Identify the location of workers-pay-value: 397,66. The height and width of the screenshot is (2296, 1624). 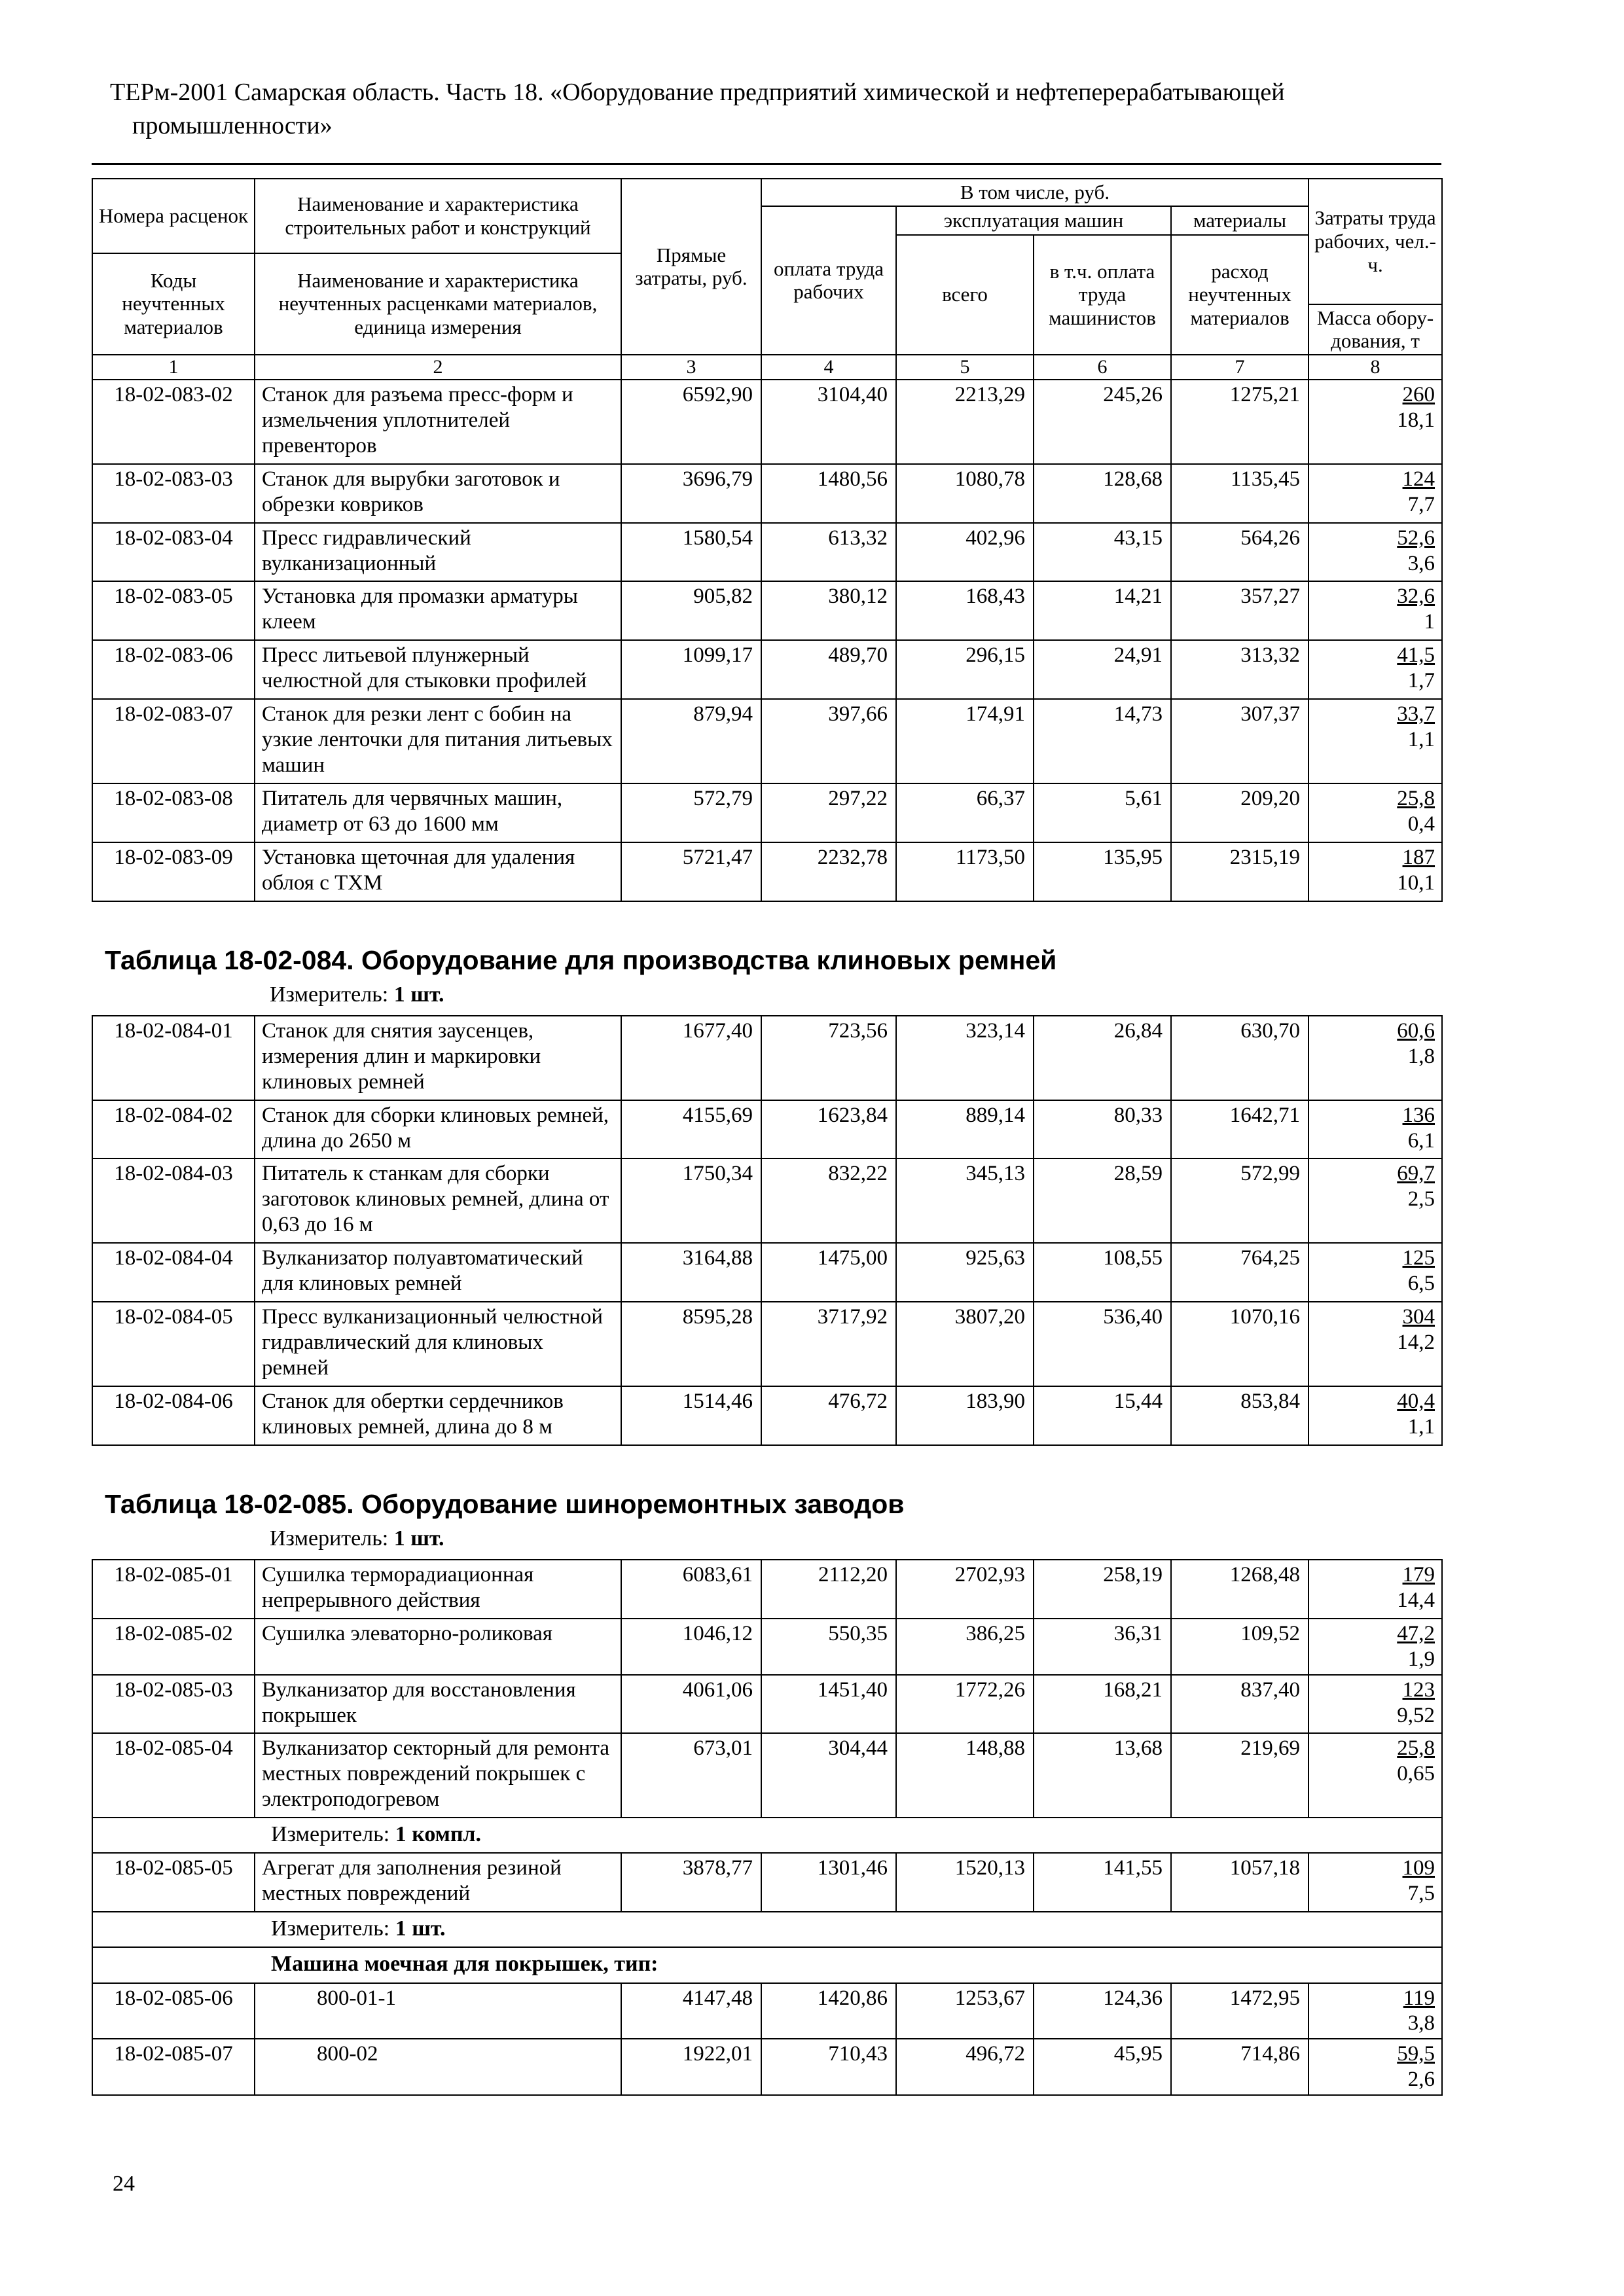
(829, 741).